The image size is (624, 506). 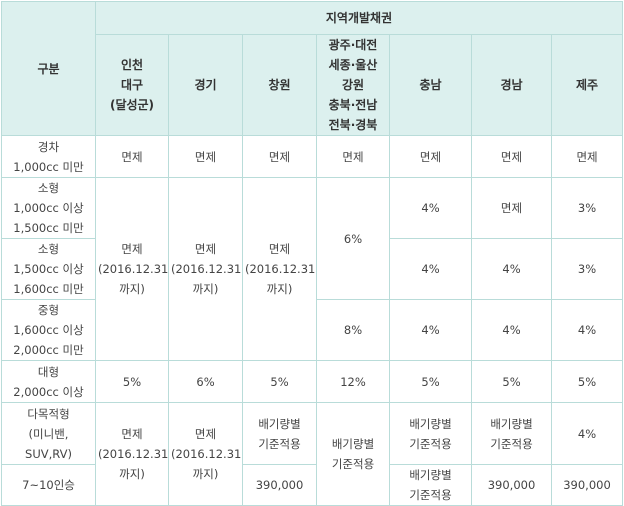 What do you see at coordinates (132, 85) in the screenshot?
I see `header-region-incheon: 인천 대구 (달성군)` at bounding box center [132, 85].